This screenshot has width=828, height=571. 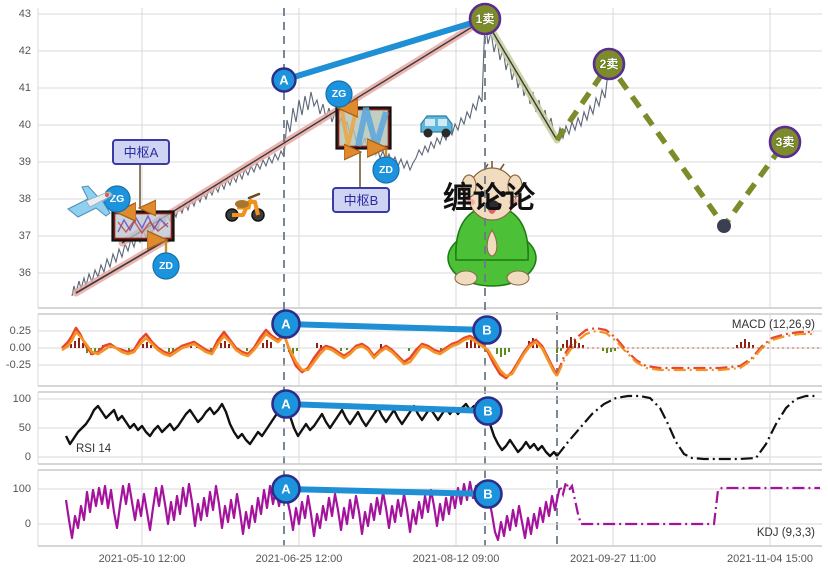 I want to click on zhongshu-a-label-box: 中枢A, so click(x=141, y=173).